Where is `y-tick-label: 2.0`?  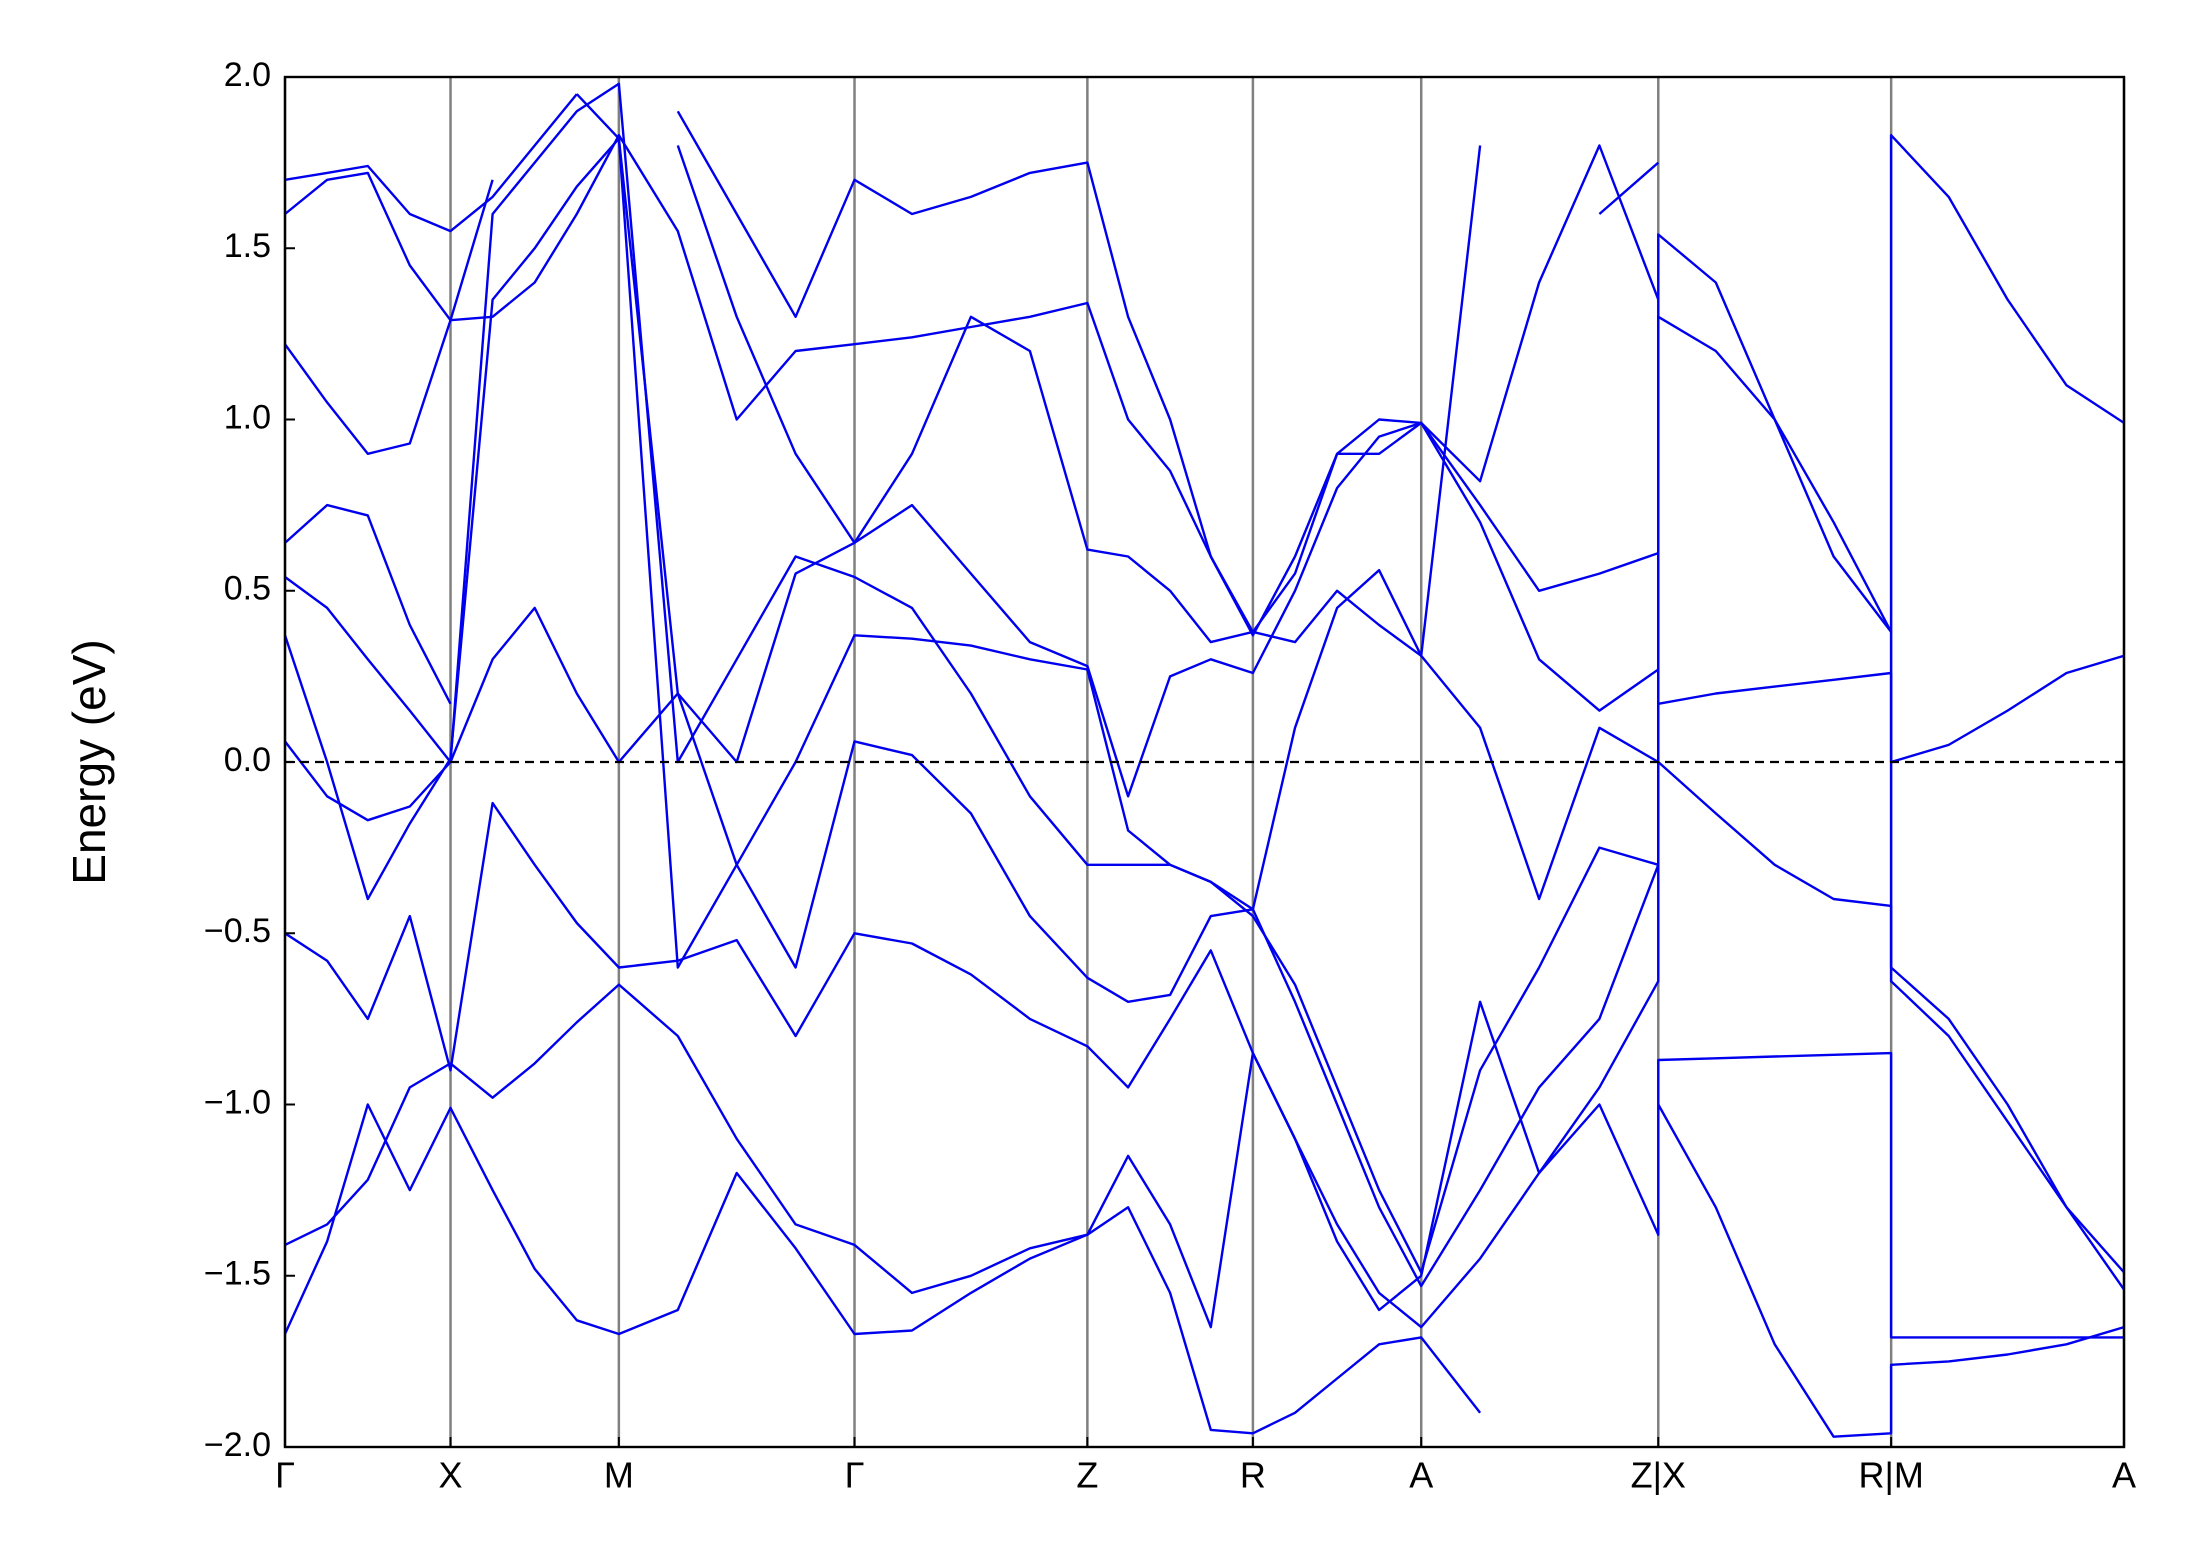
y-tick-label: 2.0 is located at coordinates (247, 75).